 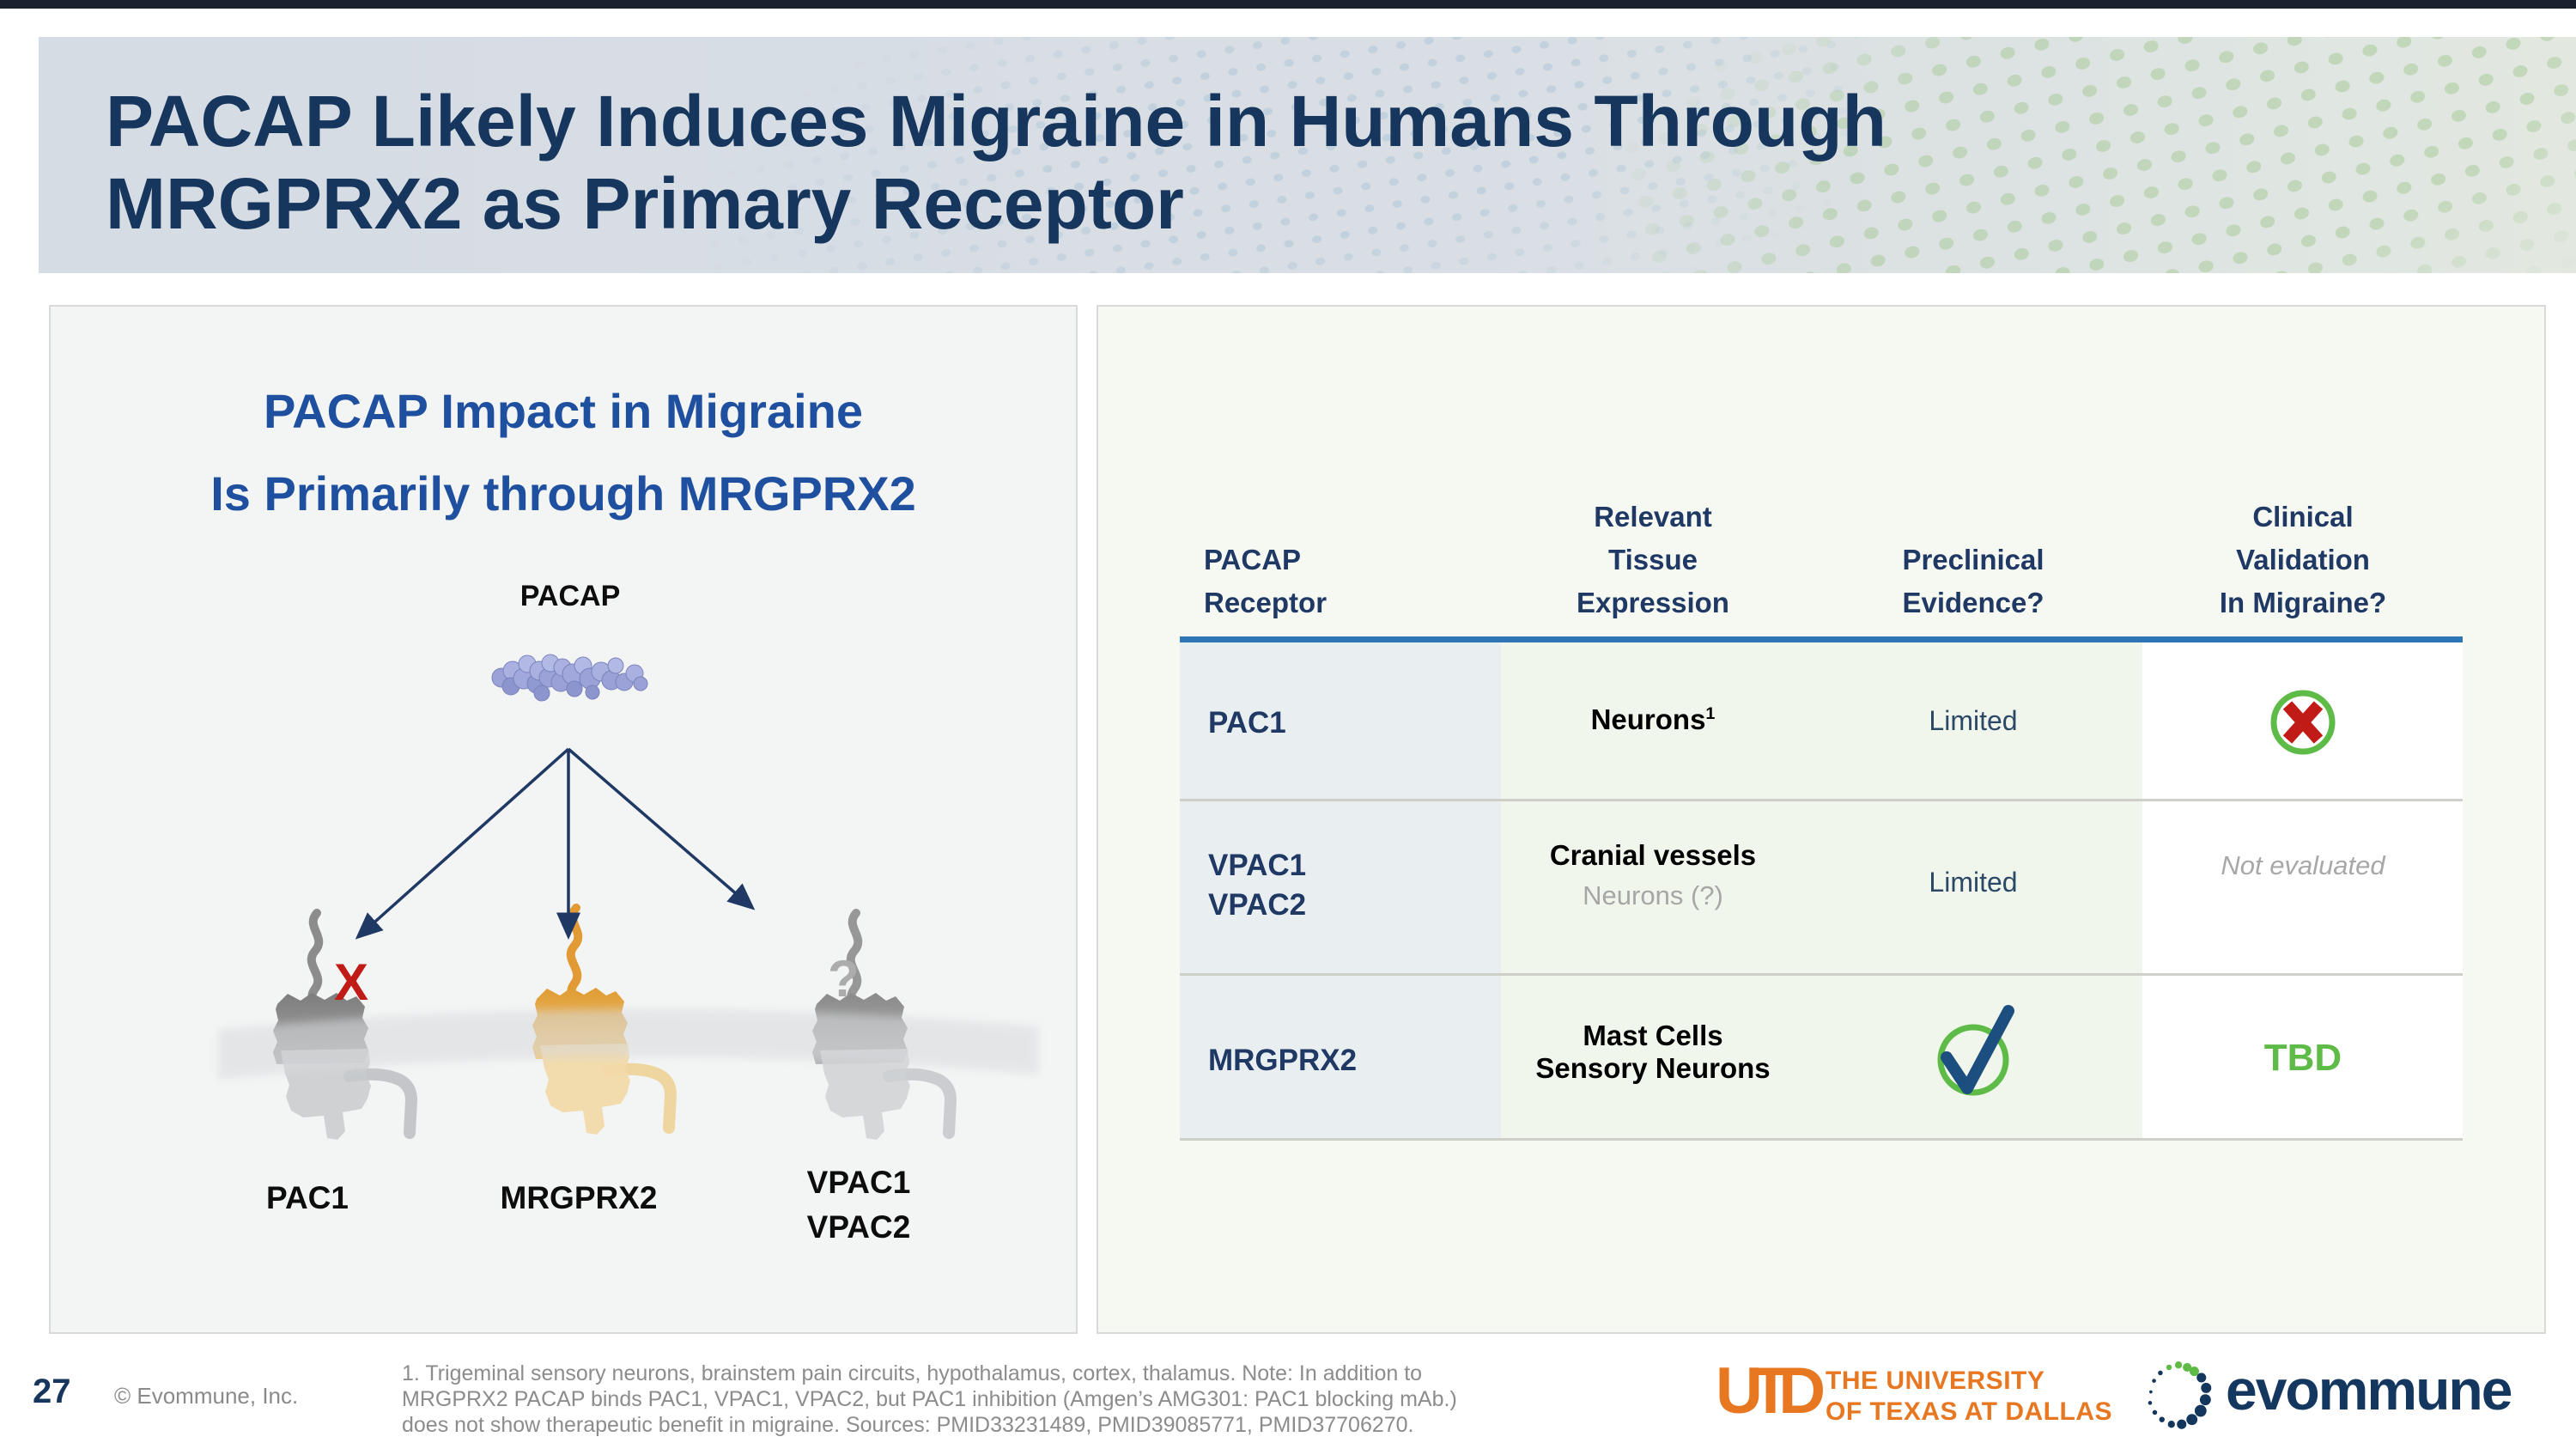 I want to click on evommune-wordmark: evommune, so click(x=2369, y=1390).